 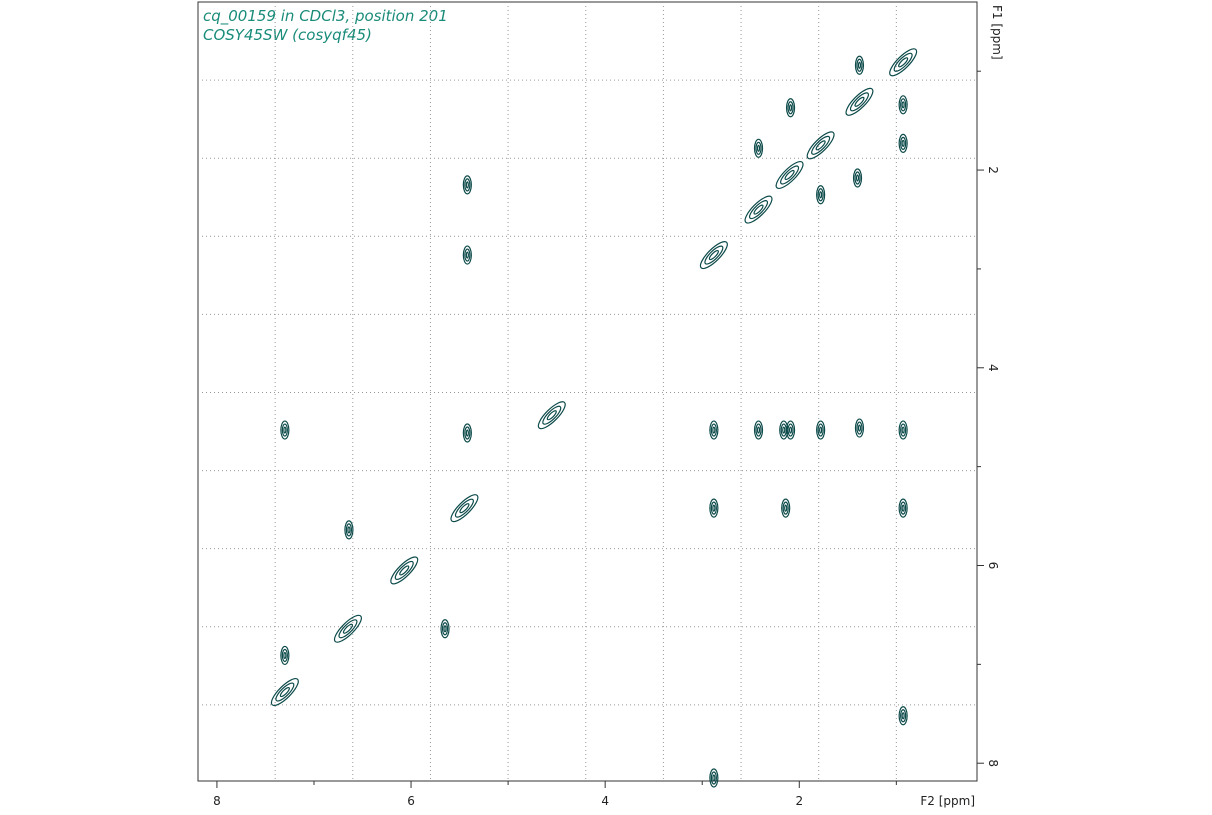 What do you see at coordinates (993, 566) in the screenshot?
I see `y-tick-label: 6` at bounding box center [993, 566].